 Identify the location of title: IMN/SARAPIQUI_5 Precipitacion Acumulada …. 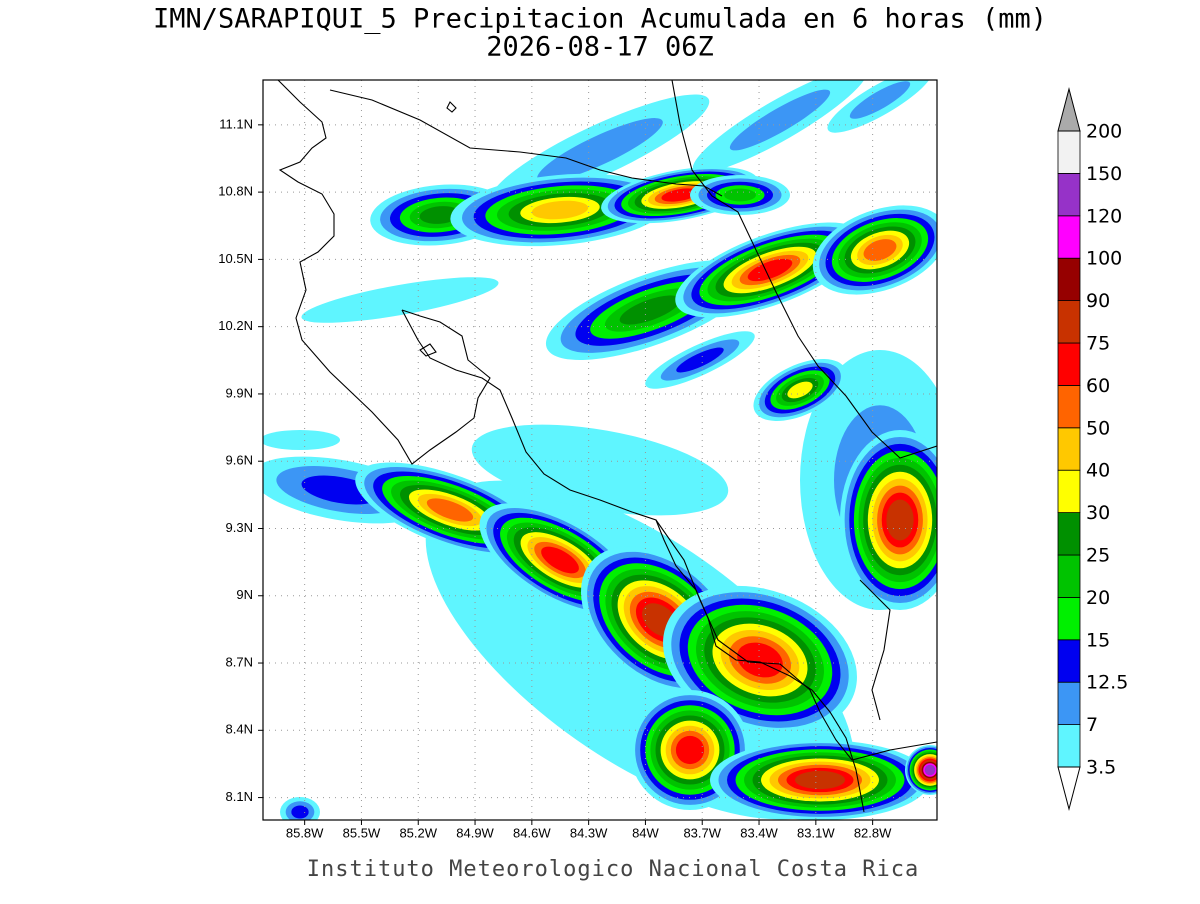
(600, 19).